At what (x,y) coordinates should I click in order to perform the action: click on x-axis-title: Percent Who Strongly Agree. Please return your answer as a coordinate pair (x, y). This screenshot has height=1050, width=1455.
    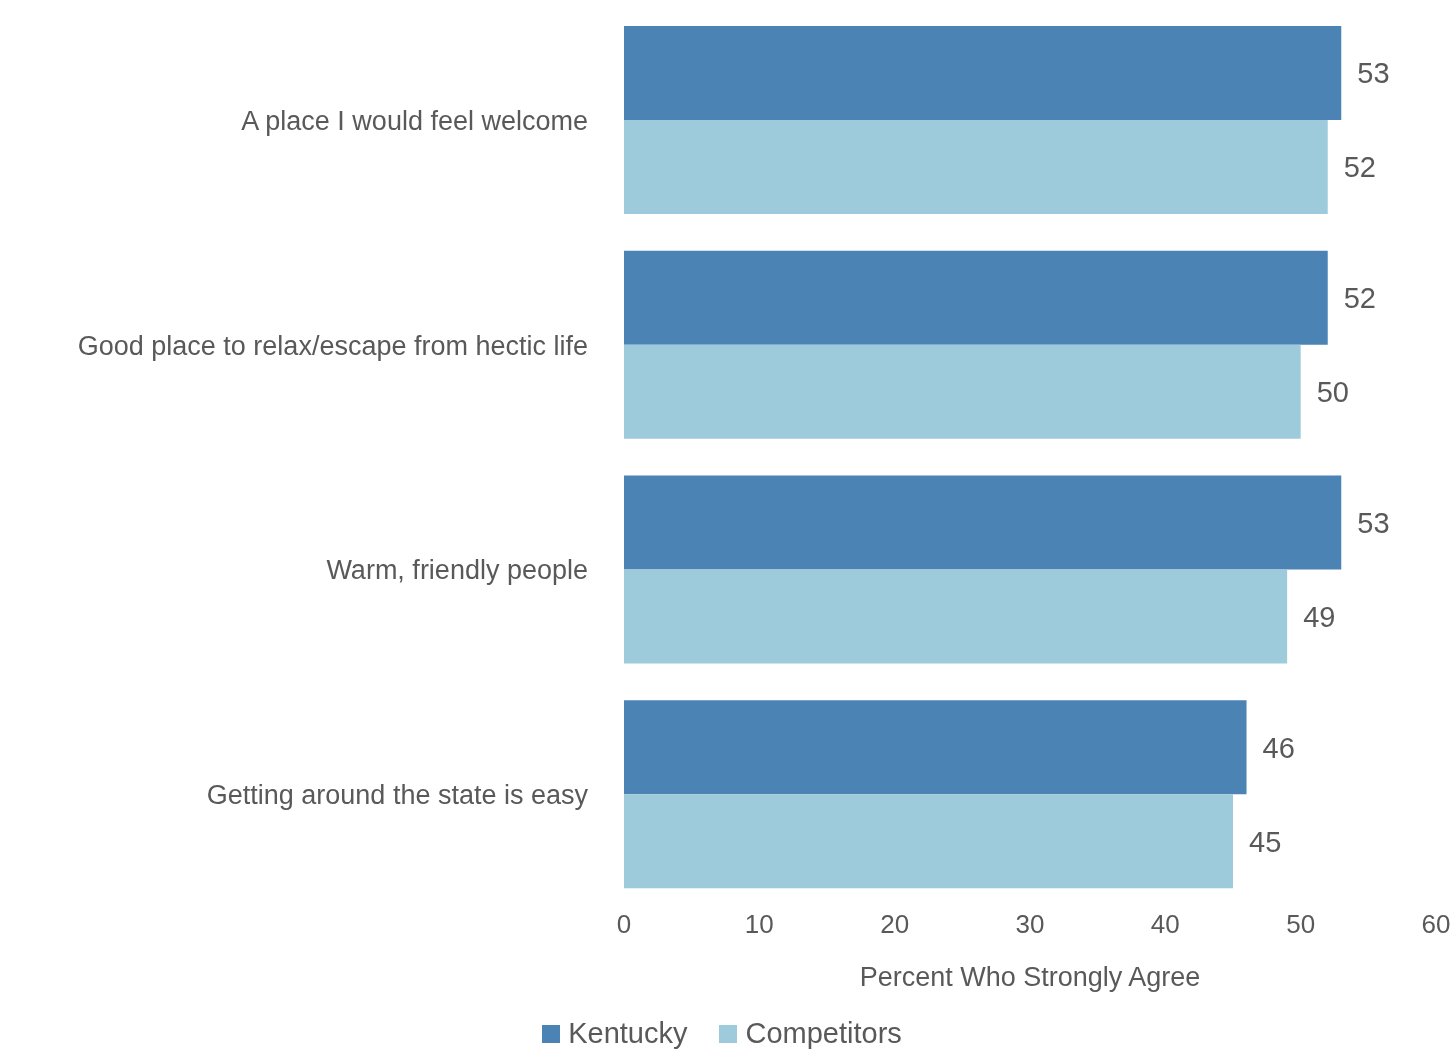
    Looking at the image, I should click on (1030, 977).